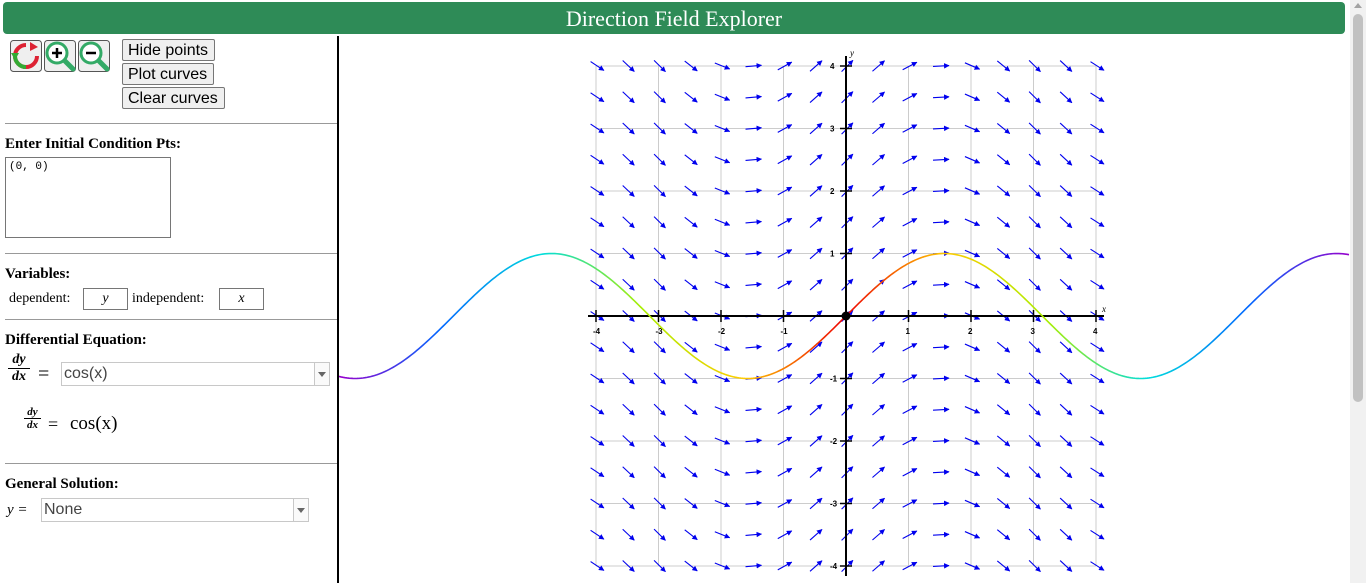  What do you see at coordinates (832, 66) in the screenshot?
I see `y-tick-label: 4` at bounding box center [832, 66].